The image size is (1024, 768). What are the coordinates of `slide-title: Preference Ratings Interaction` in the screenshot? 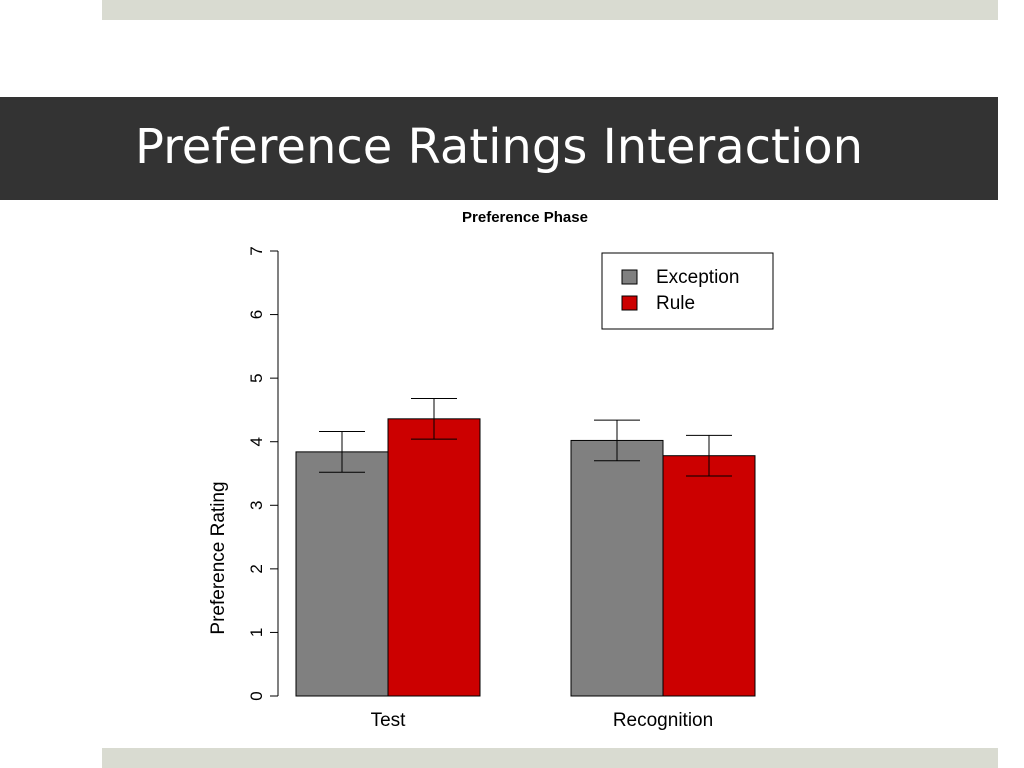 It's located at (499, 147).